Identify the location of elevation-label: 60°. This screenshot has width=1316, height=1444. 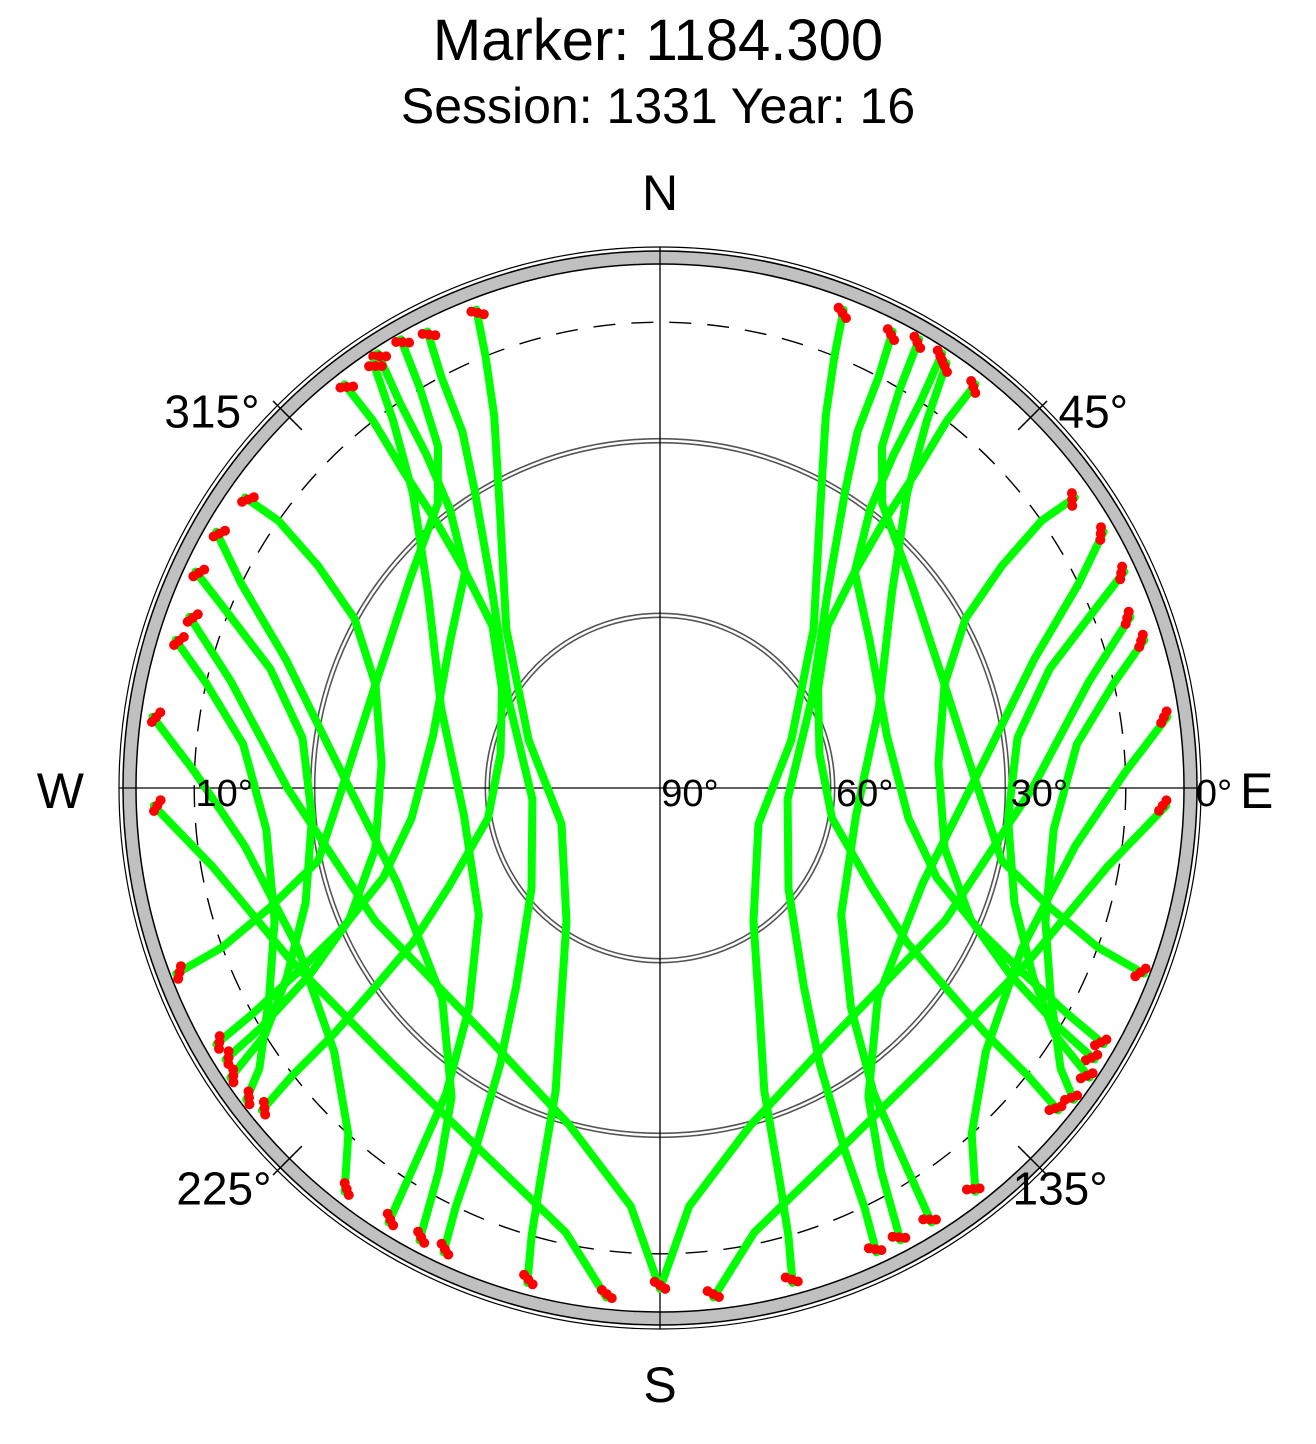
(864, 794).